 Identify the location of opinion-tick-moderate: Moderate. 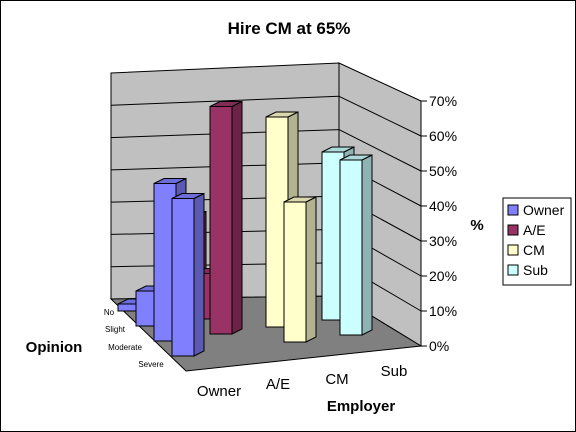
(125, 347).